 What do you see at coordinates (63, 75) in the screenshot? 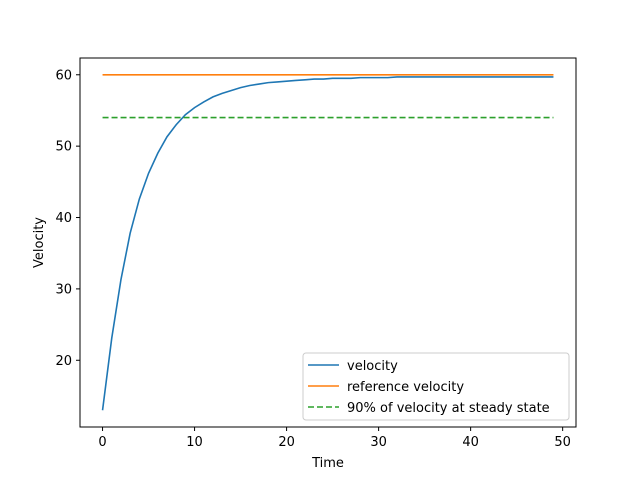
I see `y-tick-label: 60` at bounding box center [63, 75].